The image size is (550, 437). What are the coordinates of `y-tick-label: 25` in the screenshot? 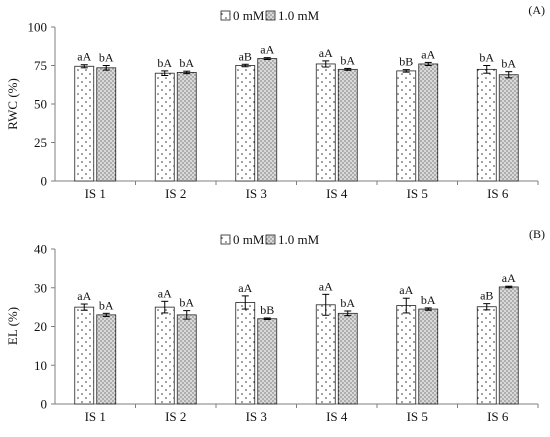 It's located at (40, 142).